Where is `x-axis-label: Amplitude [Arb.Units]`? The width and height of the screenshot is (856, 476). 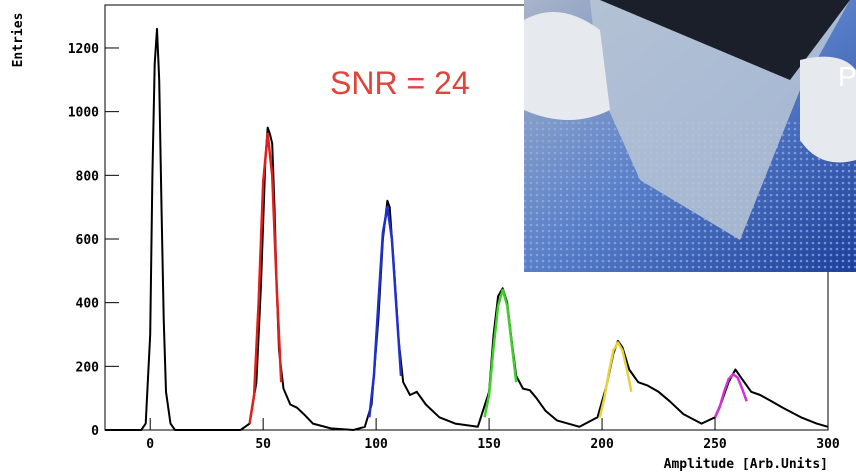 x-axis-label: Amplitude [Arb.Units] is located at coordinates (746, 464).